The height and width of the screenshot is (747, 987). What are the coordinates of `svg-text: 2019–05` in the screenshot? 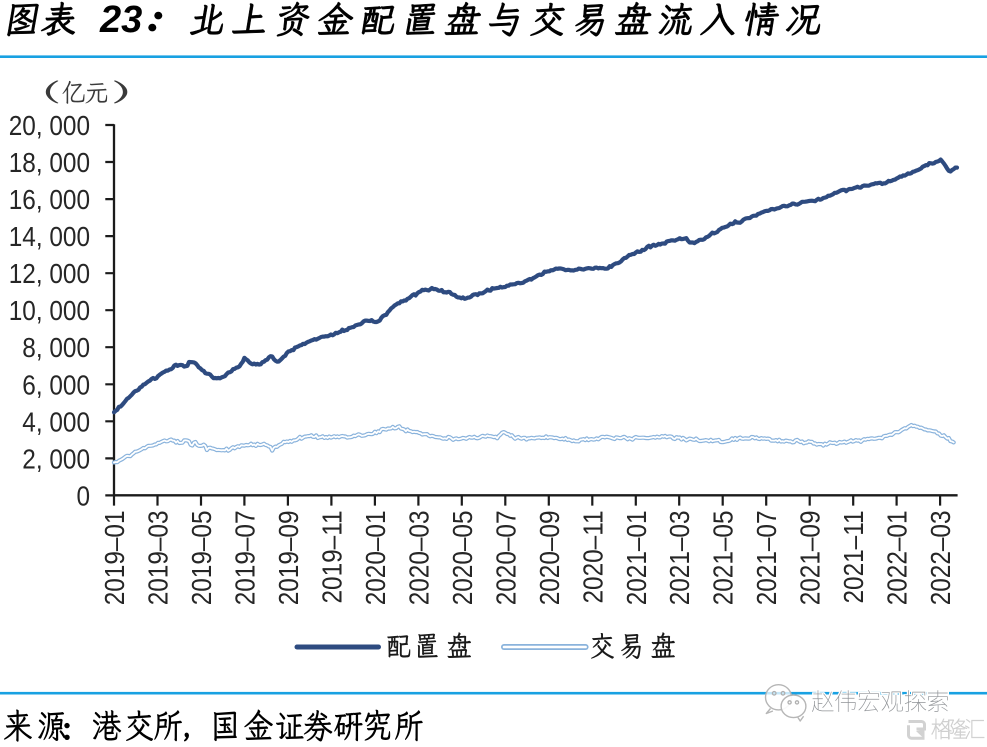 It's located at (201, 558).